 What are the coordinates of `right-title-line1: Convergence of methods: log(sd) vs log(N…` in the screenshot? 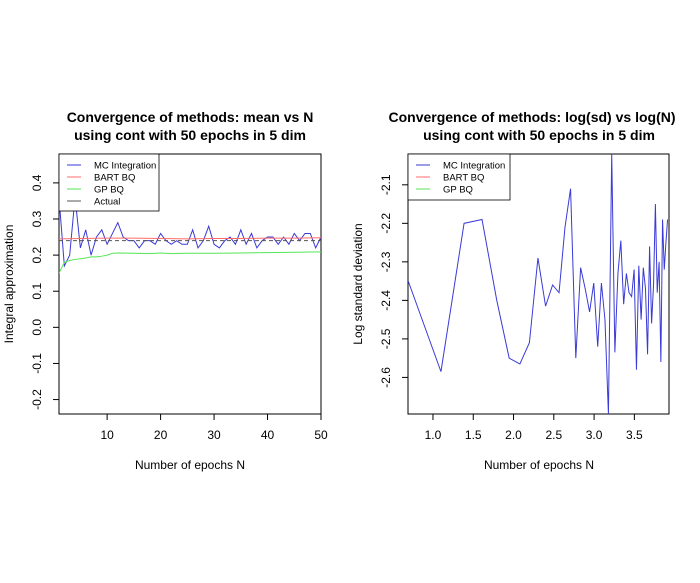 It's located at (531, 117).